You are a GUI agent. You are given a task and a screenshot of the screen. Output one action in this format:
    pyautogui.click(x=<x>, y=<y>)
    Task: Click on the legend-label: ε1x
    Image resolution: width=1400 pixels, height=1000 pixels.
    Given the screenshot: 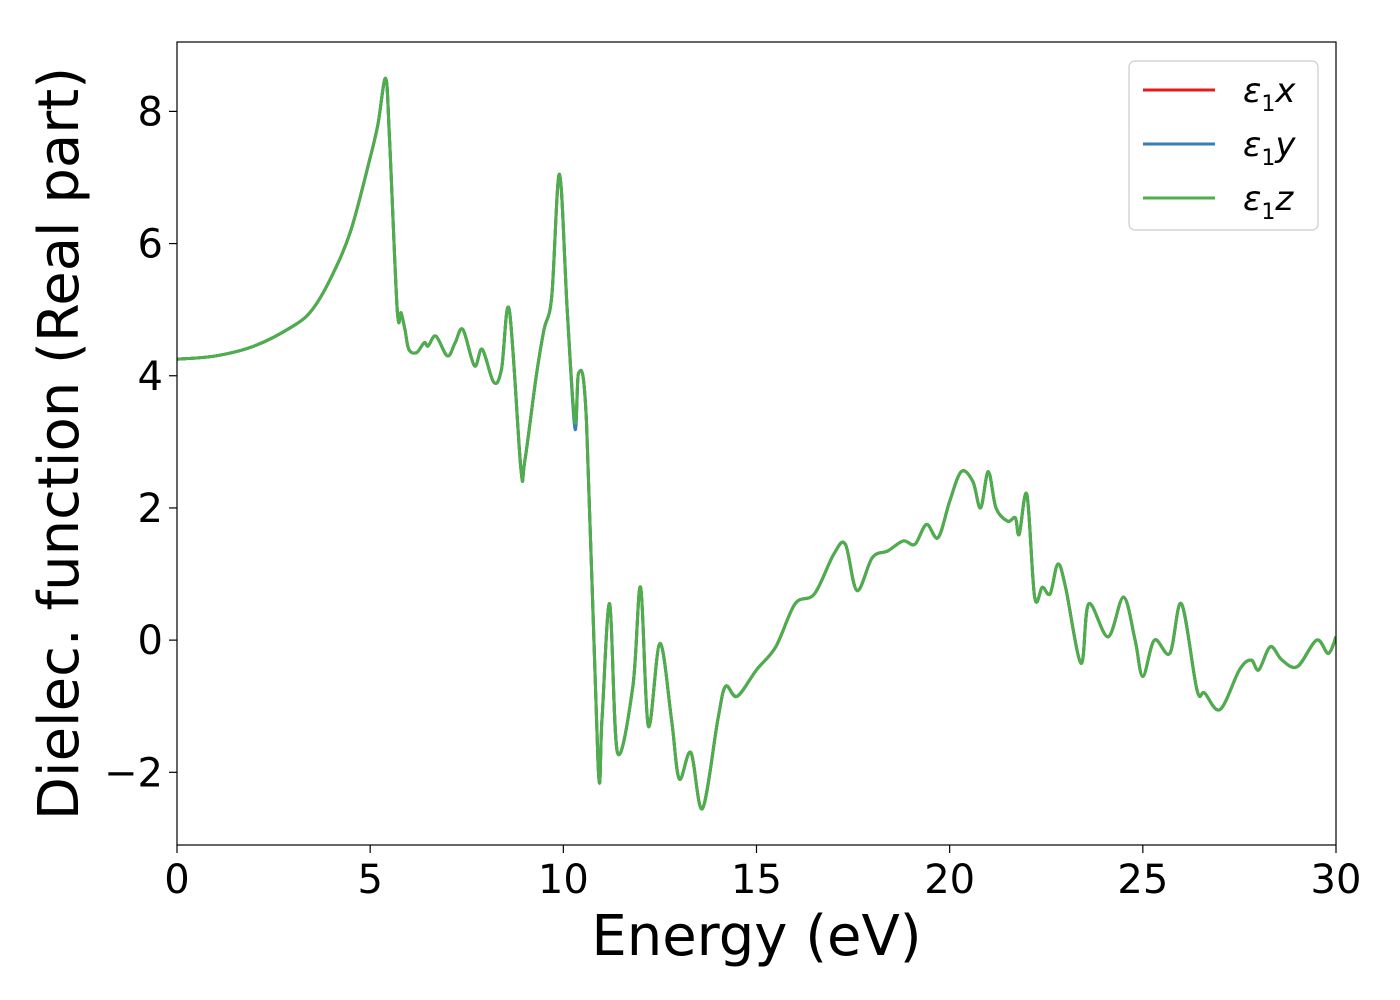 What is the action you would take?
    pyautogui.click(x=1269, y=94)
    